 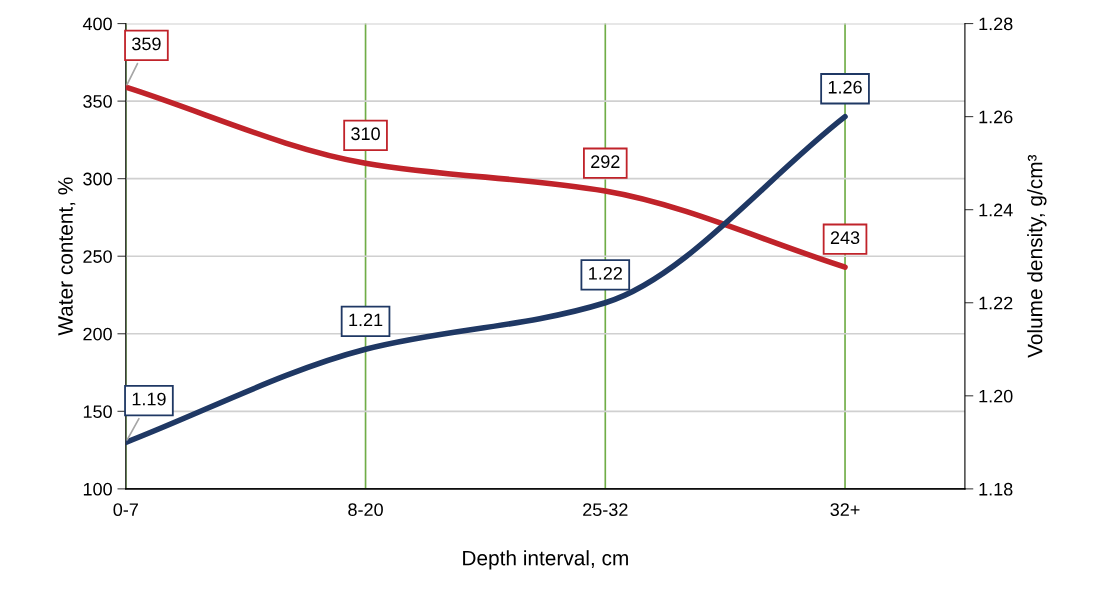 What do you see at coordinates (605, 510) in the screenshot?
I see `x-tick-label: 25-32` at bounding box center [605, 510].